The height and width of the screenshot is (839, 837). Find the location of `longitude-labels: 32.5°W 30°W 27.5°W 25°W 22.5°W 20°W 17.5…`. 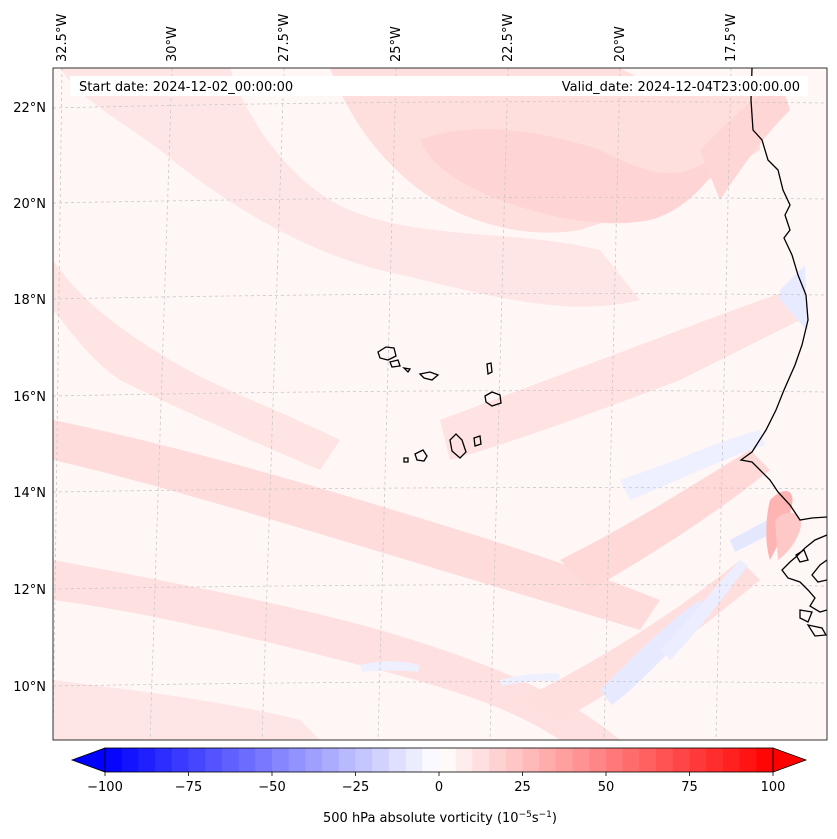

longitude-labels: 32.5°W 30°W 27.5°W 25°W 22.5°W 20°W 17.5… is located at coordinates (397, 38).